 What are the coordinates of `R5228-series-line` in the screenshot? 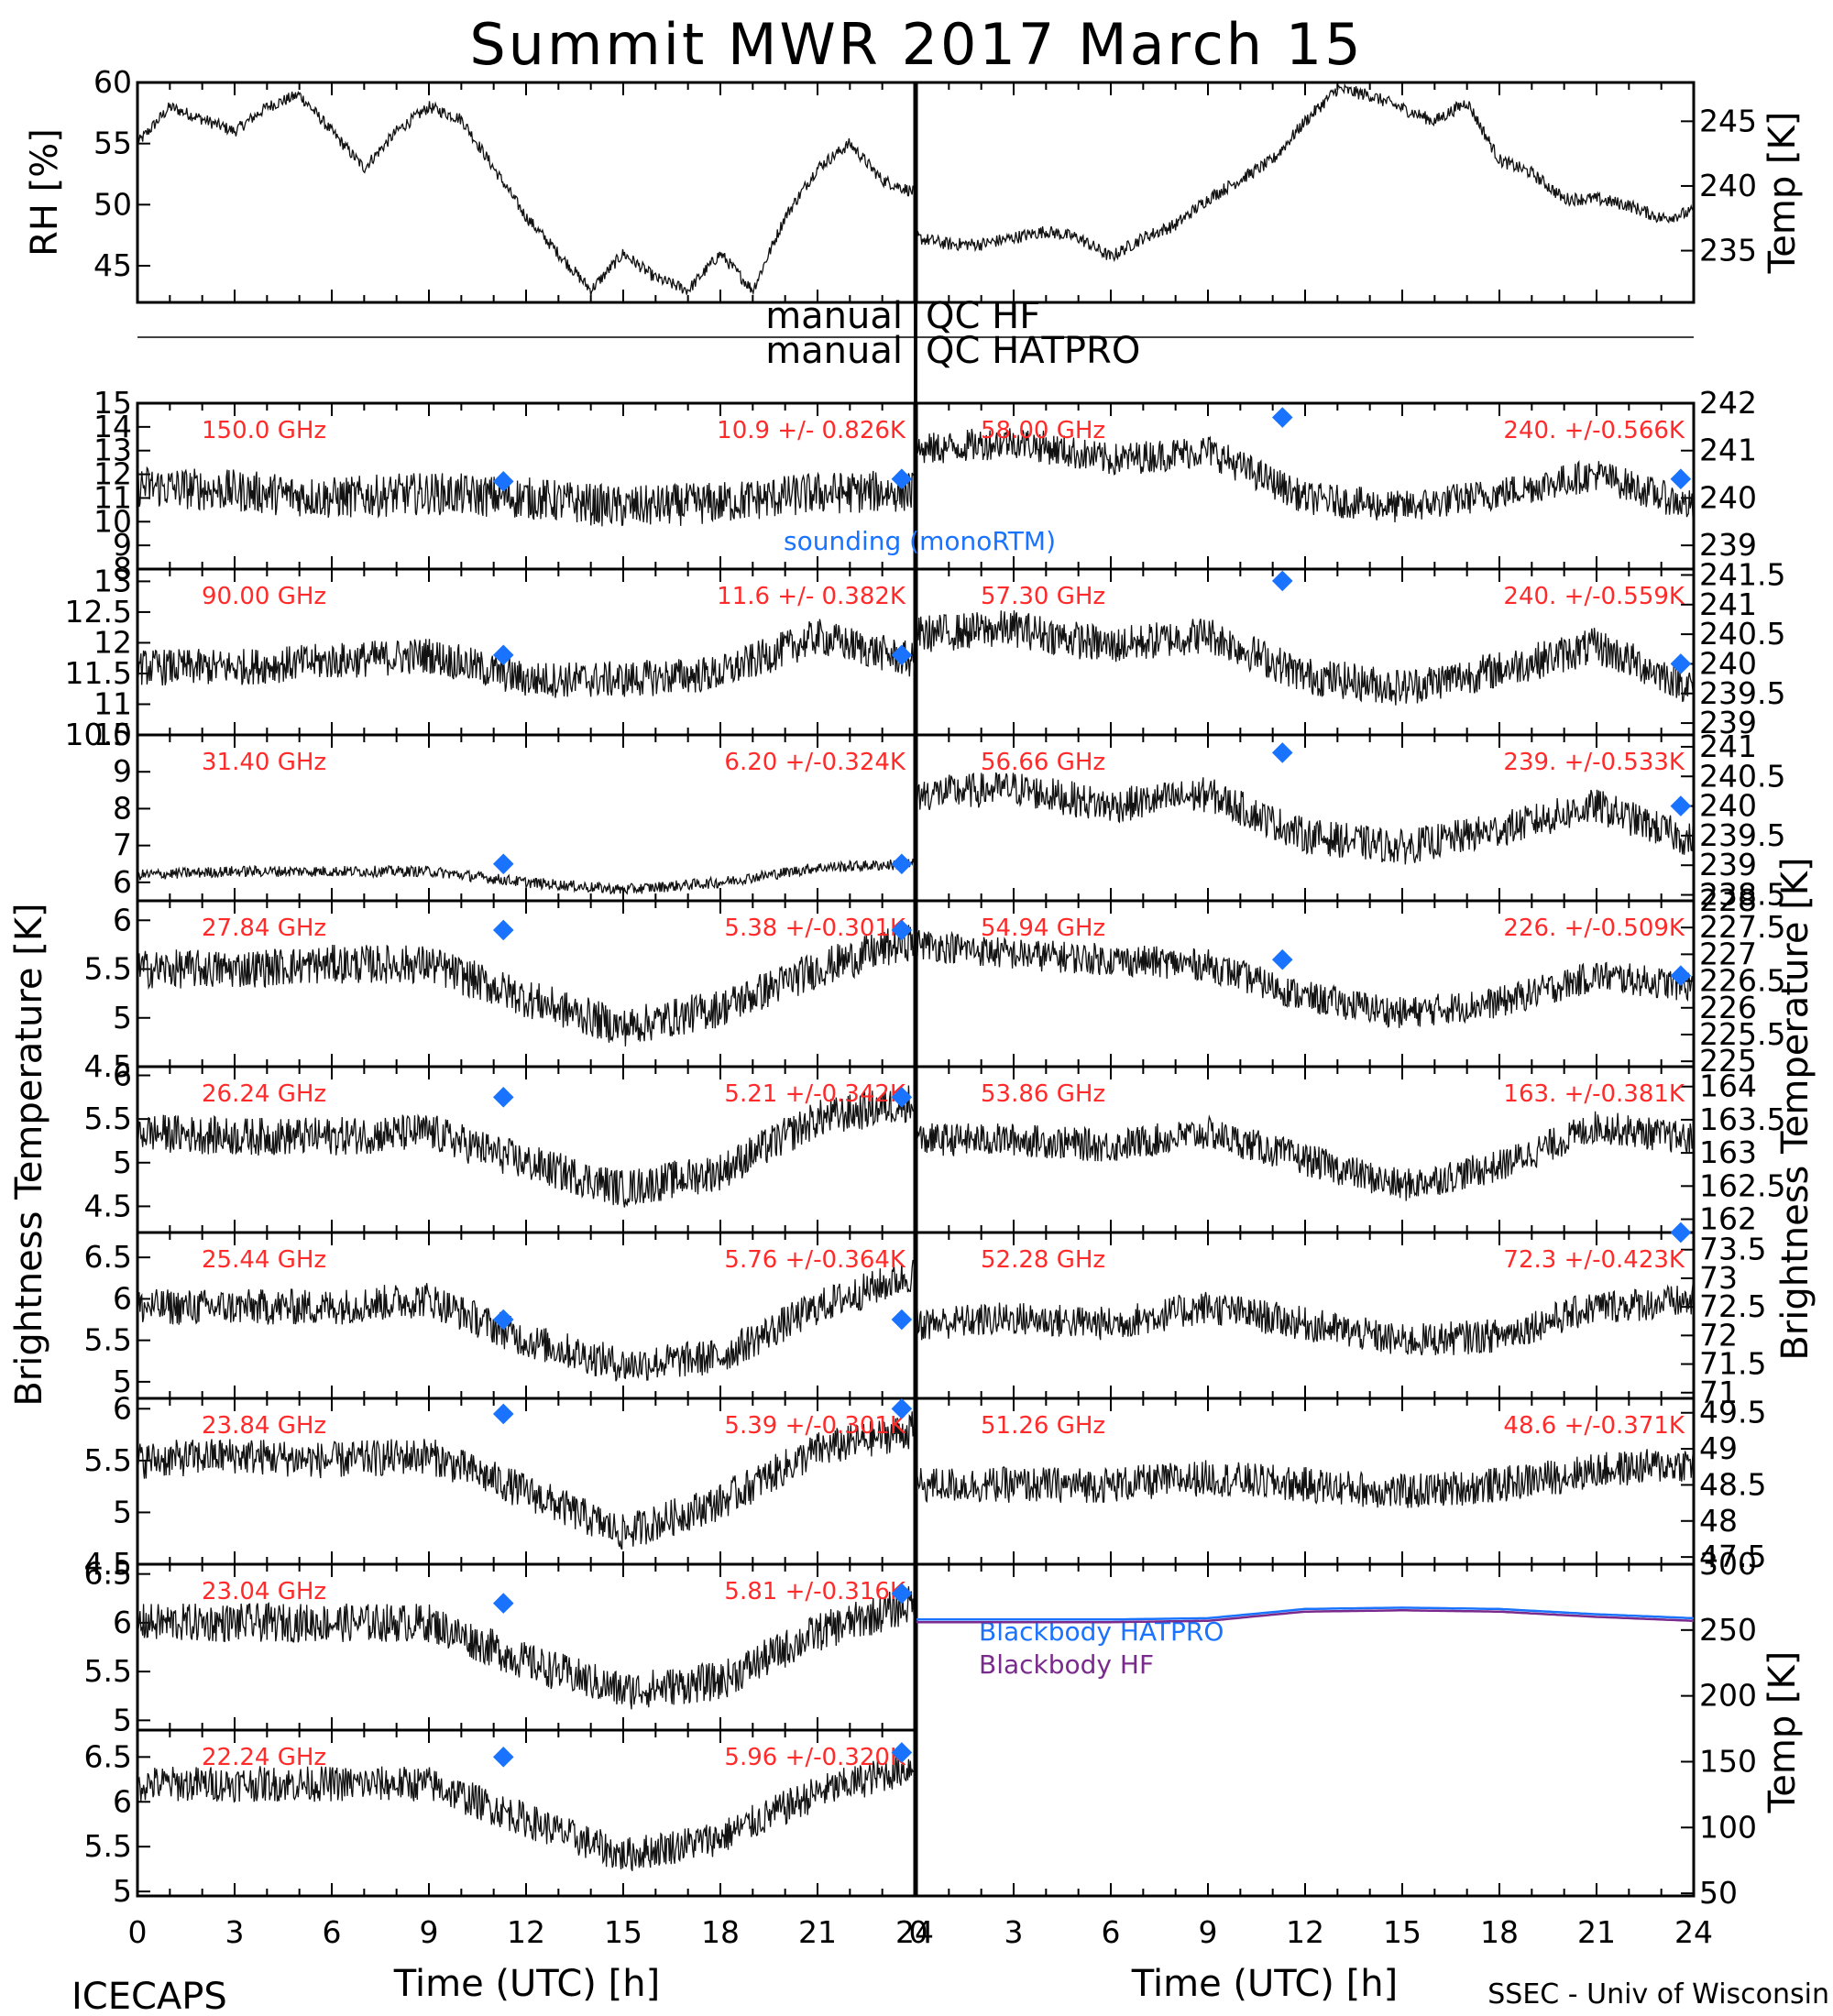 It's located at (1305, 1320).